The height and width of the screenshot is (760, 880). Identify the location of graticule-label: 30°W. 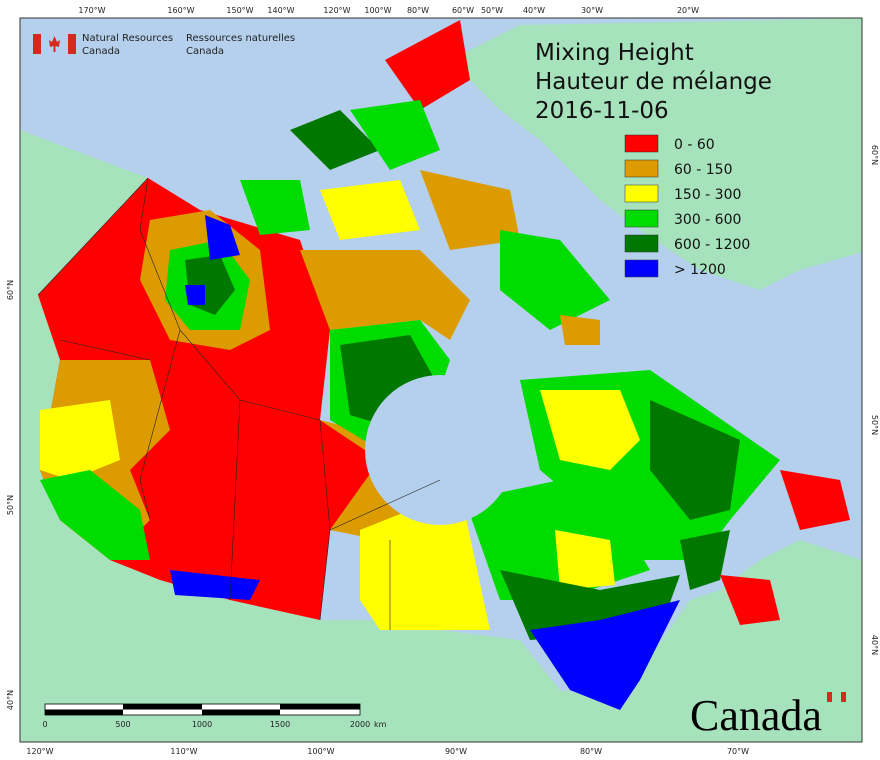
(592, 10).